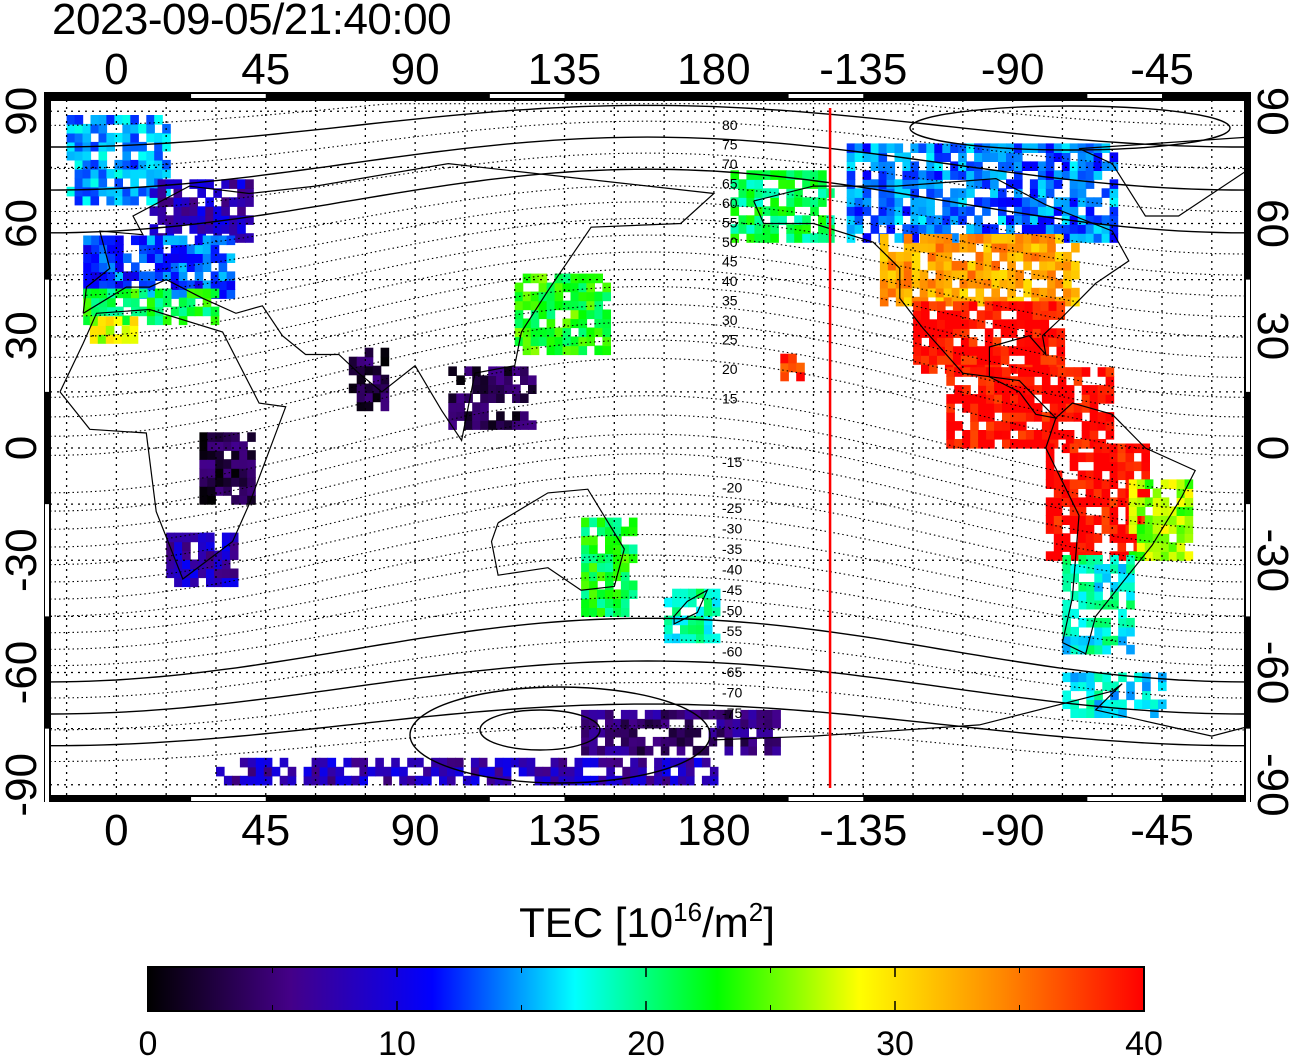 The width and height of the screenshot is (1294, 1057). Describe the element at coordinates (730, 301) in the screenshot. I see `contour-label: 35` at that location.